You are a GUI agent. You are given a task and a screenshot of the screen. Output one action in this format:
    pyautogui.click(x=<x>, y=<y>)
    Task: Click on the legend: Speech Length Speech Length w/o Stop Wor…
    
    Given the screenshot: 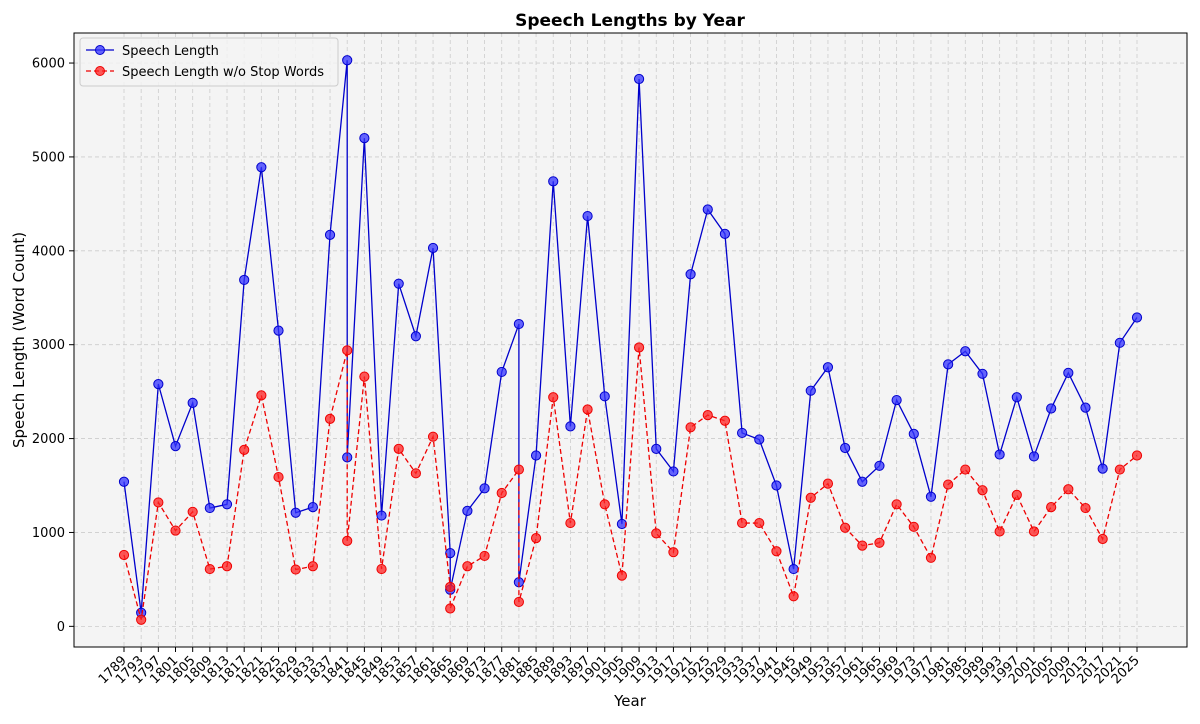 What is the action you would take?
    pyautogui.click(x=209, y=62)
    